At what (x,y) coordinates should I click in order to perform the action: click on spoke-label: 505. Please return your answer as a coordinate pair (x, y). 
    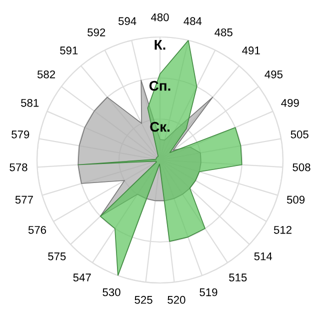
    Looking at the image, I should click on (299, 134).